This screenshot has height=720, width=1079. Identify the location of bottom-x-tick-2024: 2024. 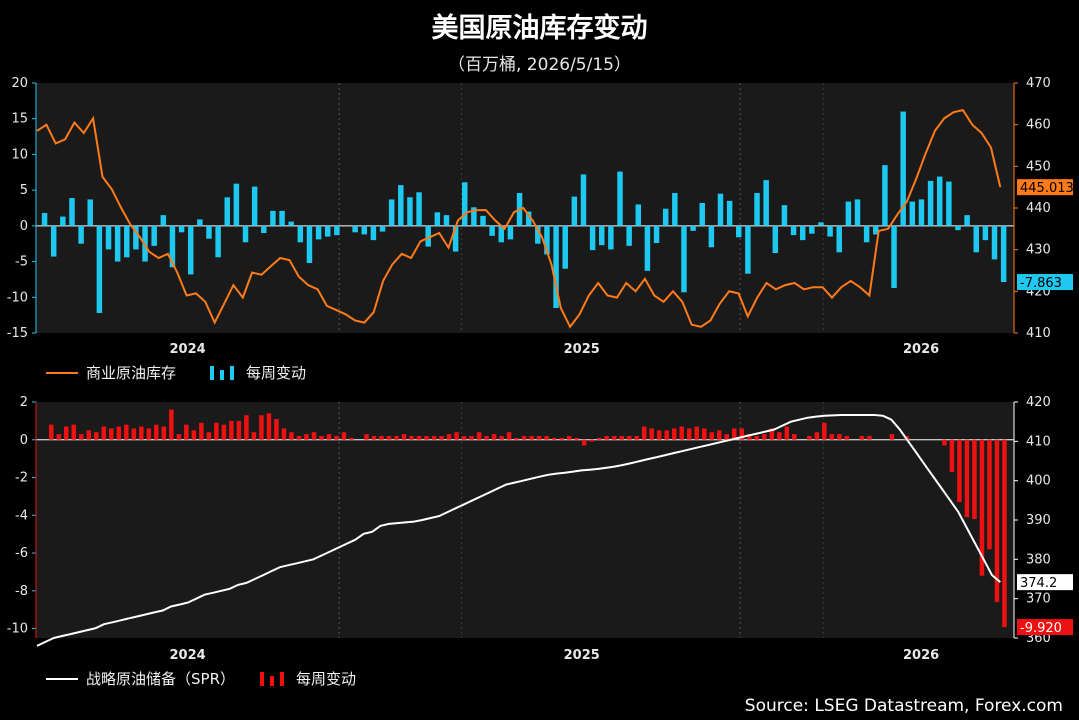
(187, 655).